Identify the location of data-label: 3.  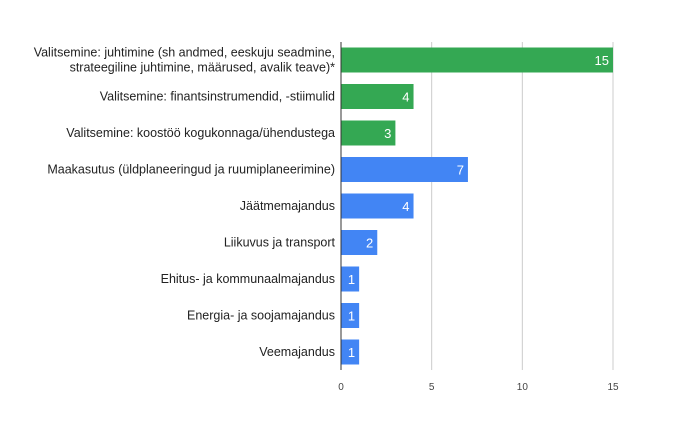
(387, 133).